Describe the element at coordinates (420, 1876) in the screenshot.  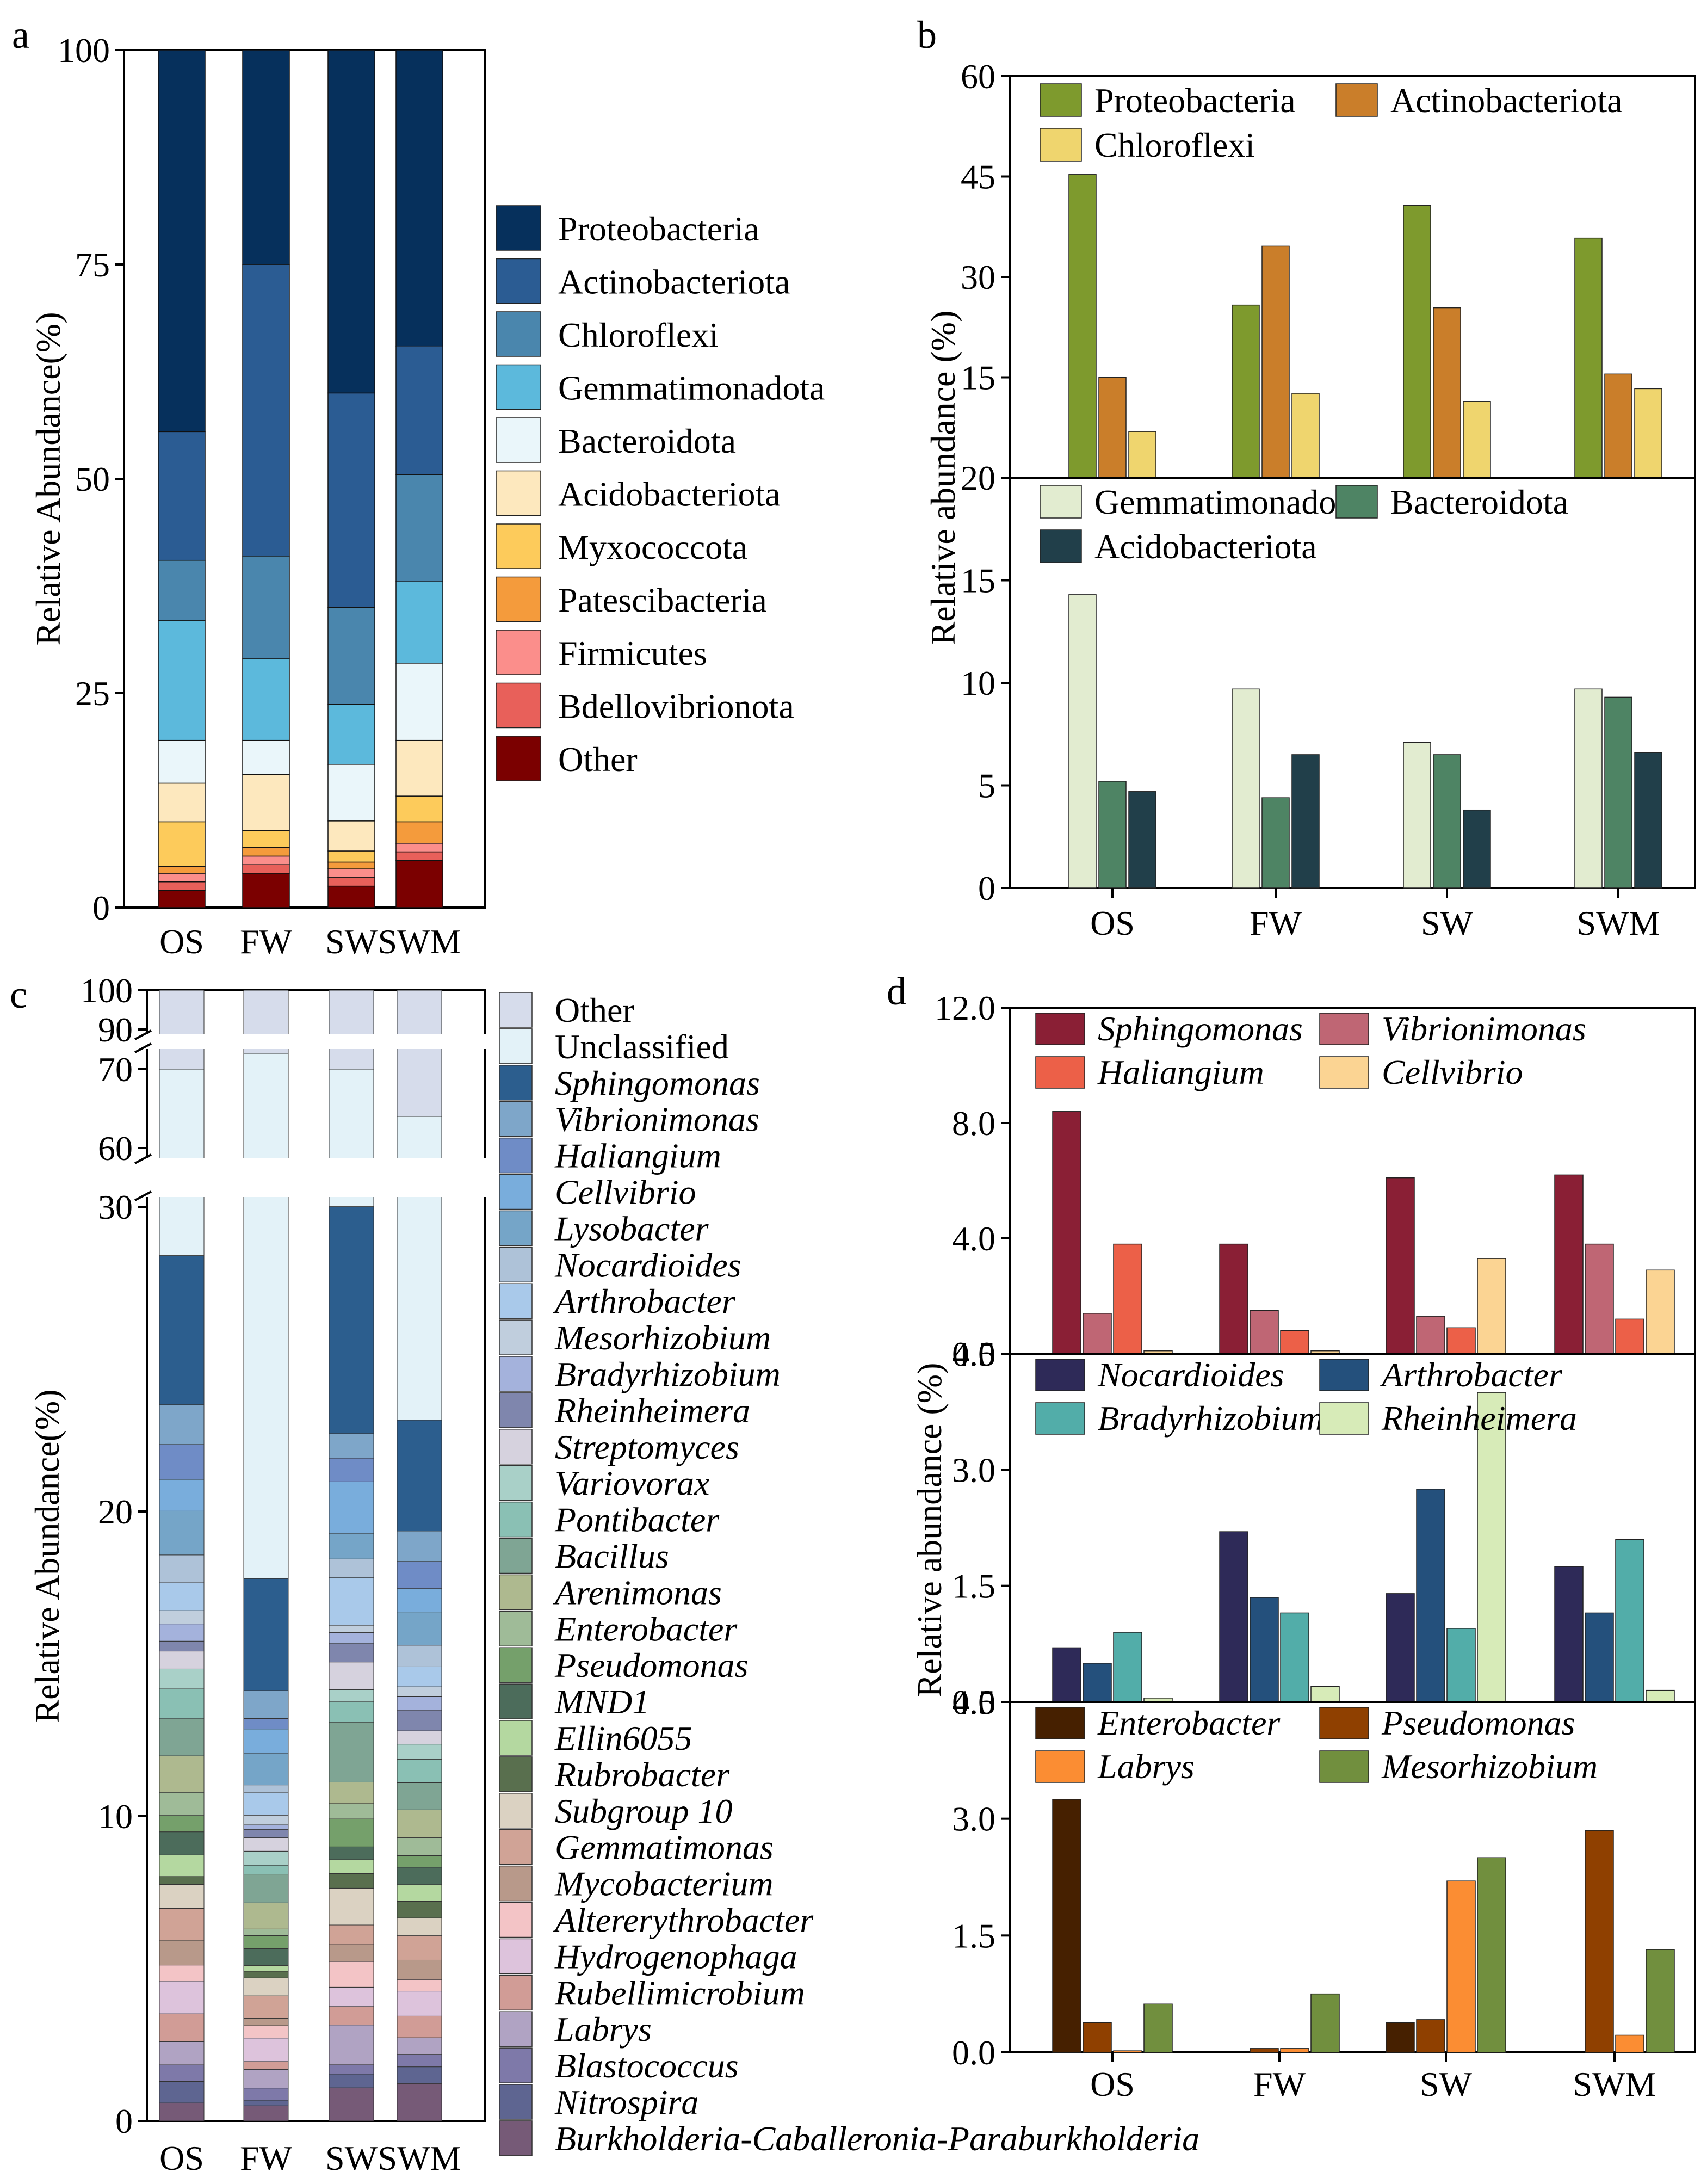
I see `bar-segment-swm-mnd1` at that location.